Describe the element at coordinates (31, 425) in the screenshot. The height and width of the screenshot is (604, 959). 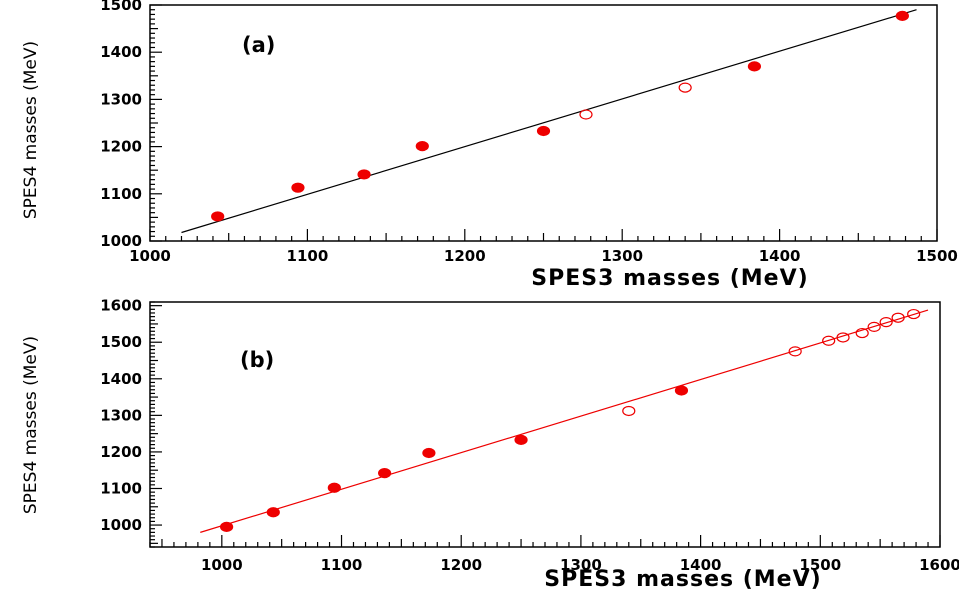
I see `y-axis-title-b: SPES4 masses (MeV)` at that location.